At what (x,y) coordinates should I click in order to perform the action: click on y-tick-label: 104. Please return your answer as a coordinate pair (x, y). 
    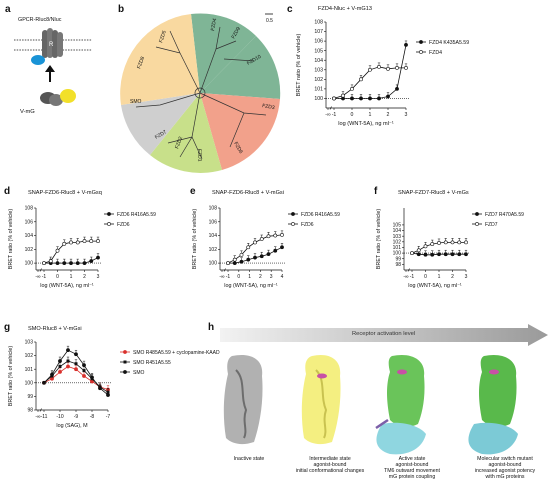
    Looking at the image, I should click on (318, 61).